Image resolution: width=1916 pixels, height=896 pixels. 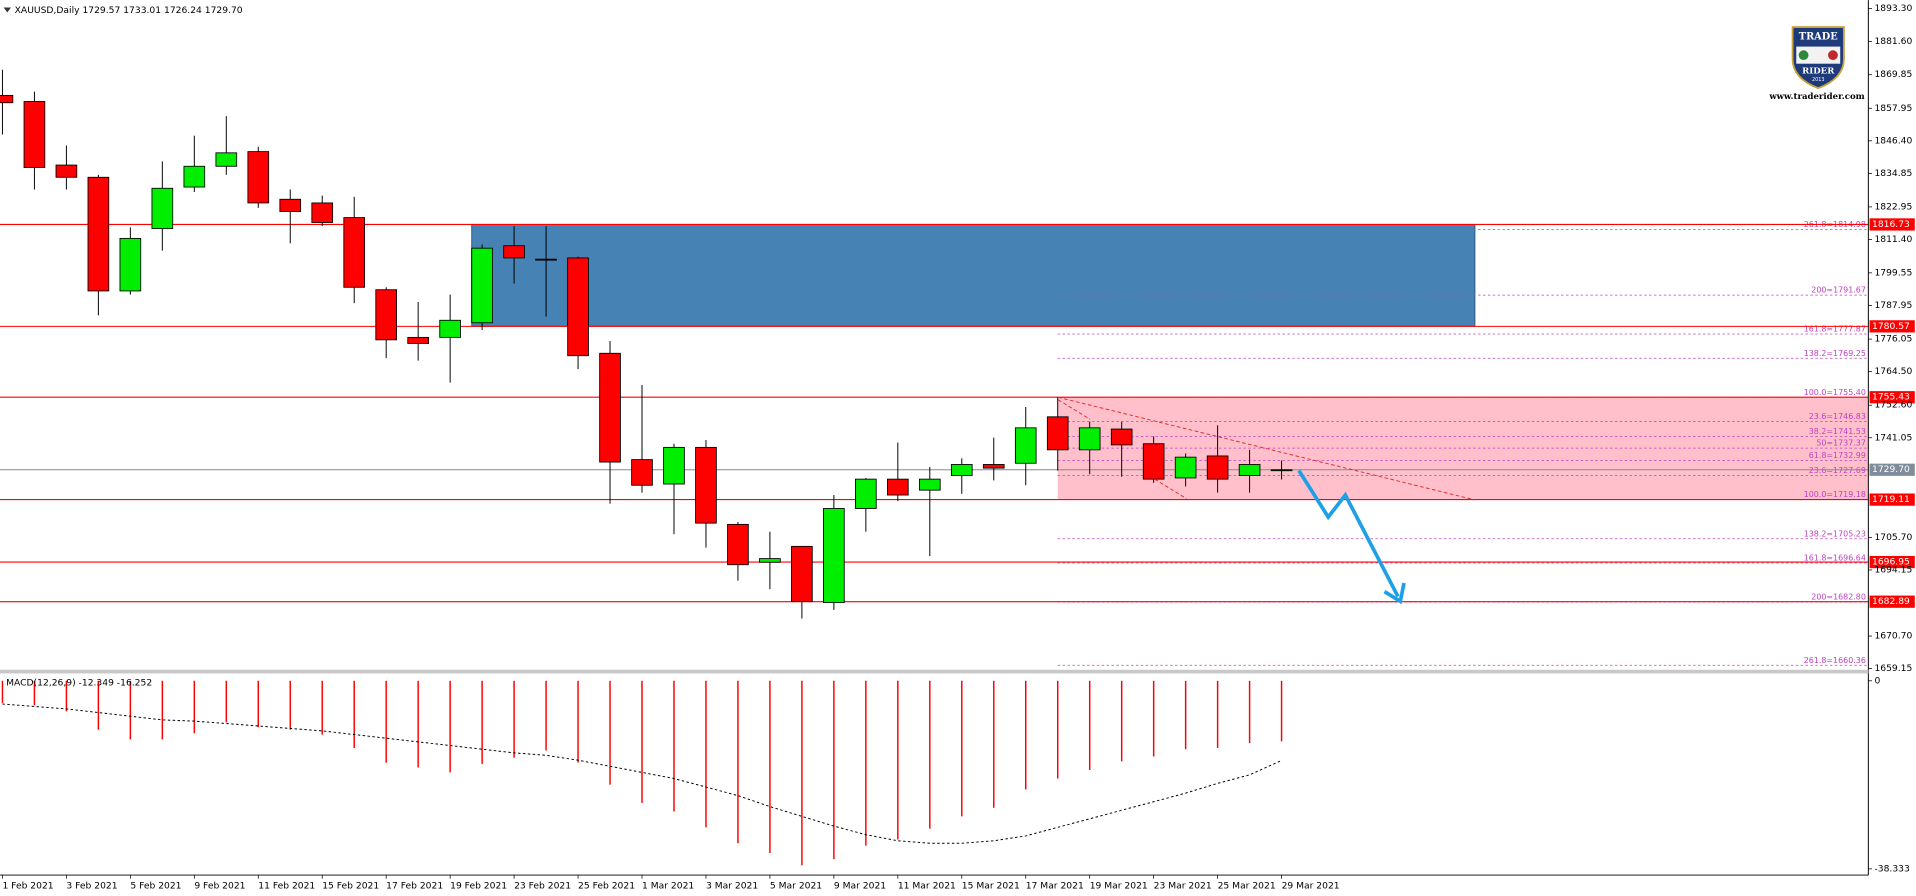 I want to click on fib-label: 23.6=1746.83, so click(x=1837, y=416).